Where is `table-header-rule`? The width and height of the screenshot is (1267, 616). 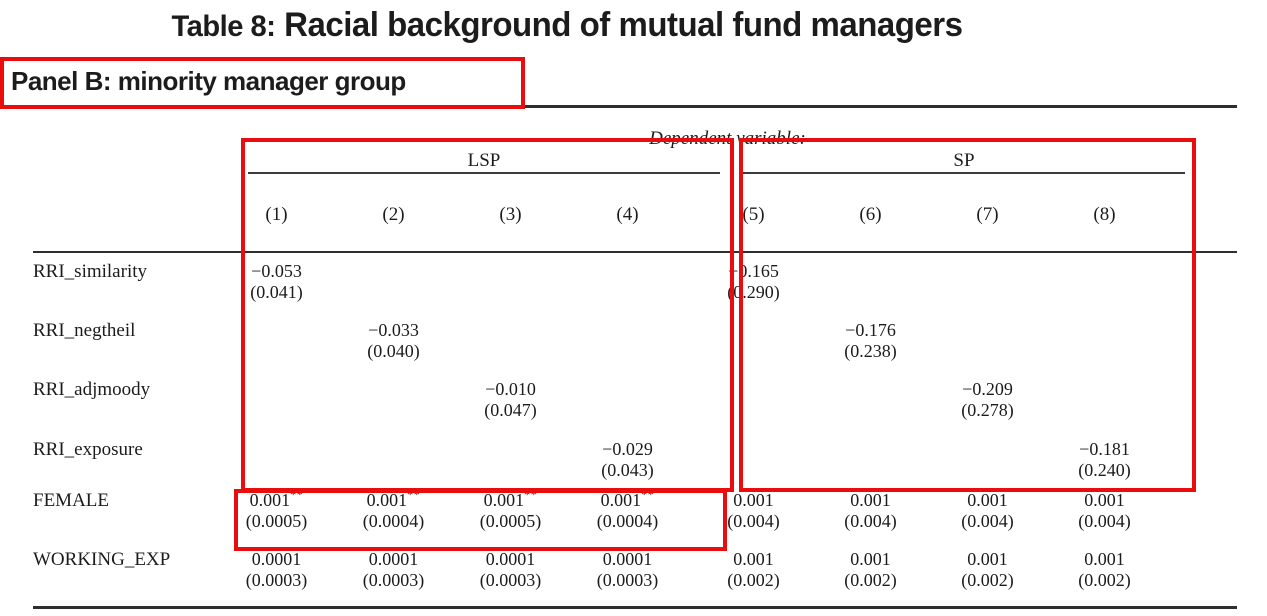
table-header-rule is located at coordinates (635, 252).